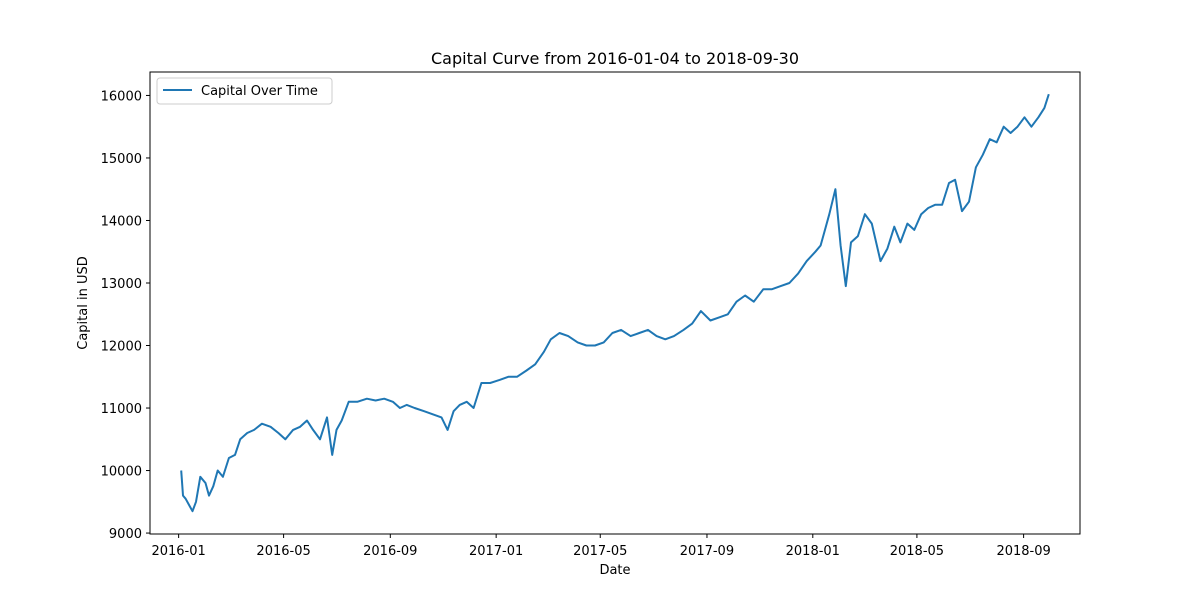  What do you see at coordinates (259, 91) in the screenshot?
I see `legend-label: Capital Over Time` at bounding box center [259, 91].